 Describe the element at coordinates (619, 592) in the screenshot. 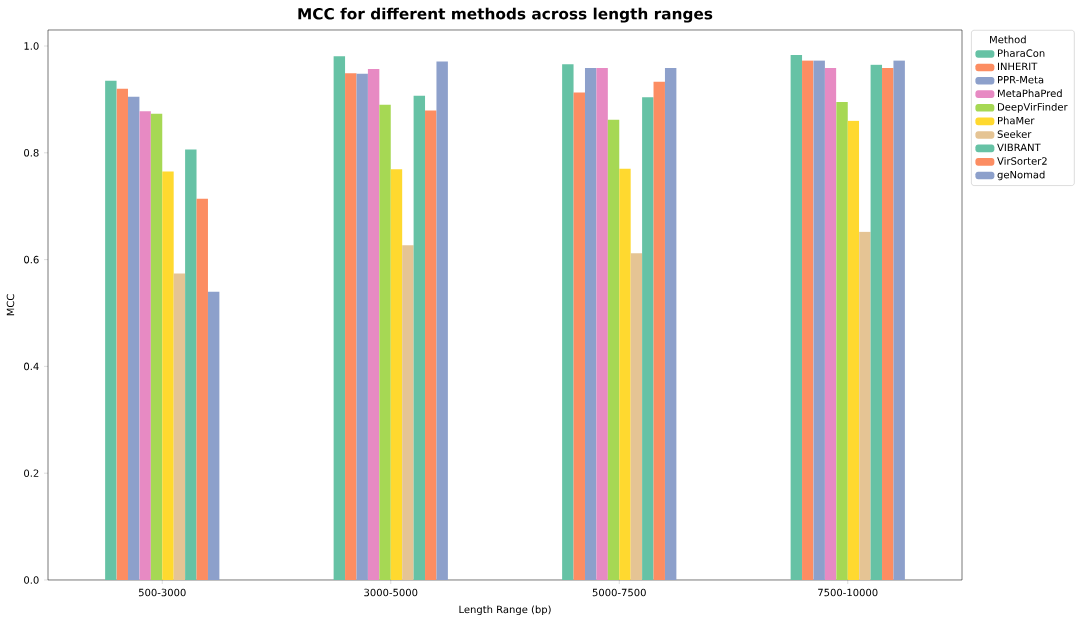

I see `x-tick-label: 5000-7500` at that location.